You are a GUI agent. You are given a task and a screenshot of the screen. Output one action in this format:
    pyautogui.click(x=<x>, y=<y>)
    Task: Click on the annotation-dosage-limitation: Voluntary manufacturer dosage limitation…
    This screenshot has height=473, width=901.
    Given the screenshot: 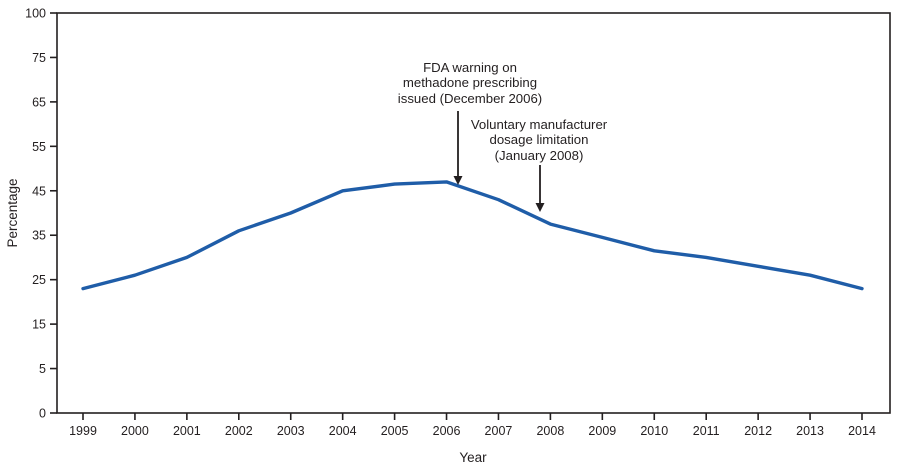 What is the action you would take?
    pyautogui.click(x=539, y=140)
    